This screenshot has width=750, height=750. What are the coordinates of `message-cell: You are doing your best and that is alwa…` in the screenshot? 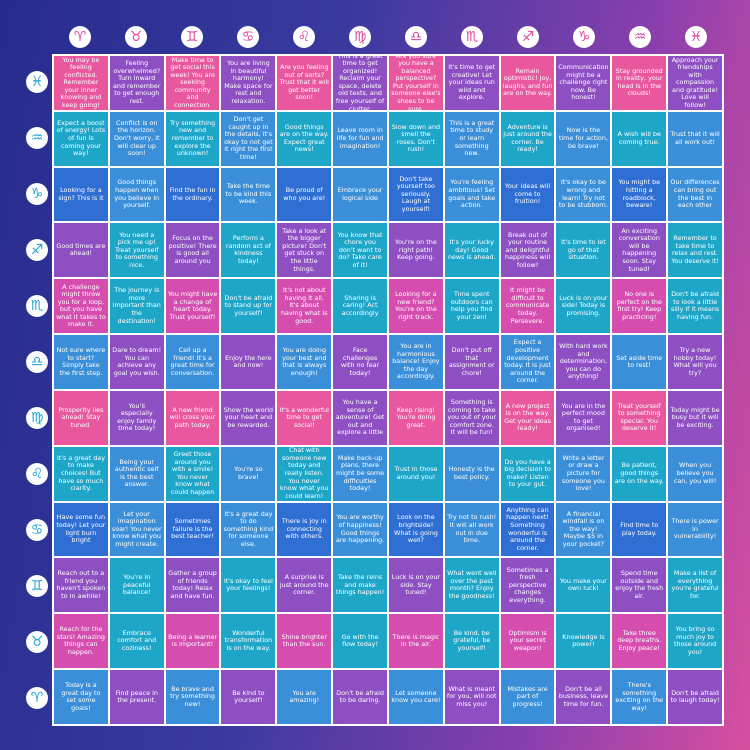 It's located at (304, 362).